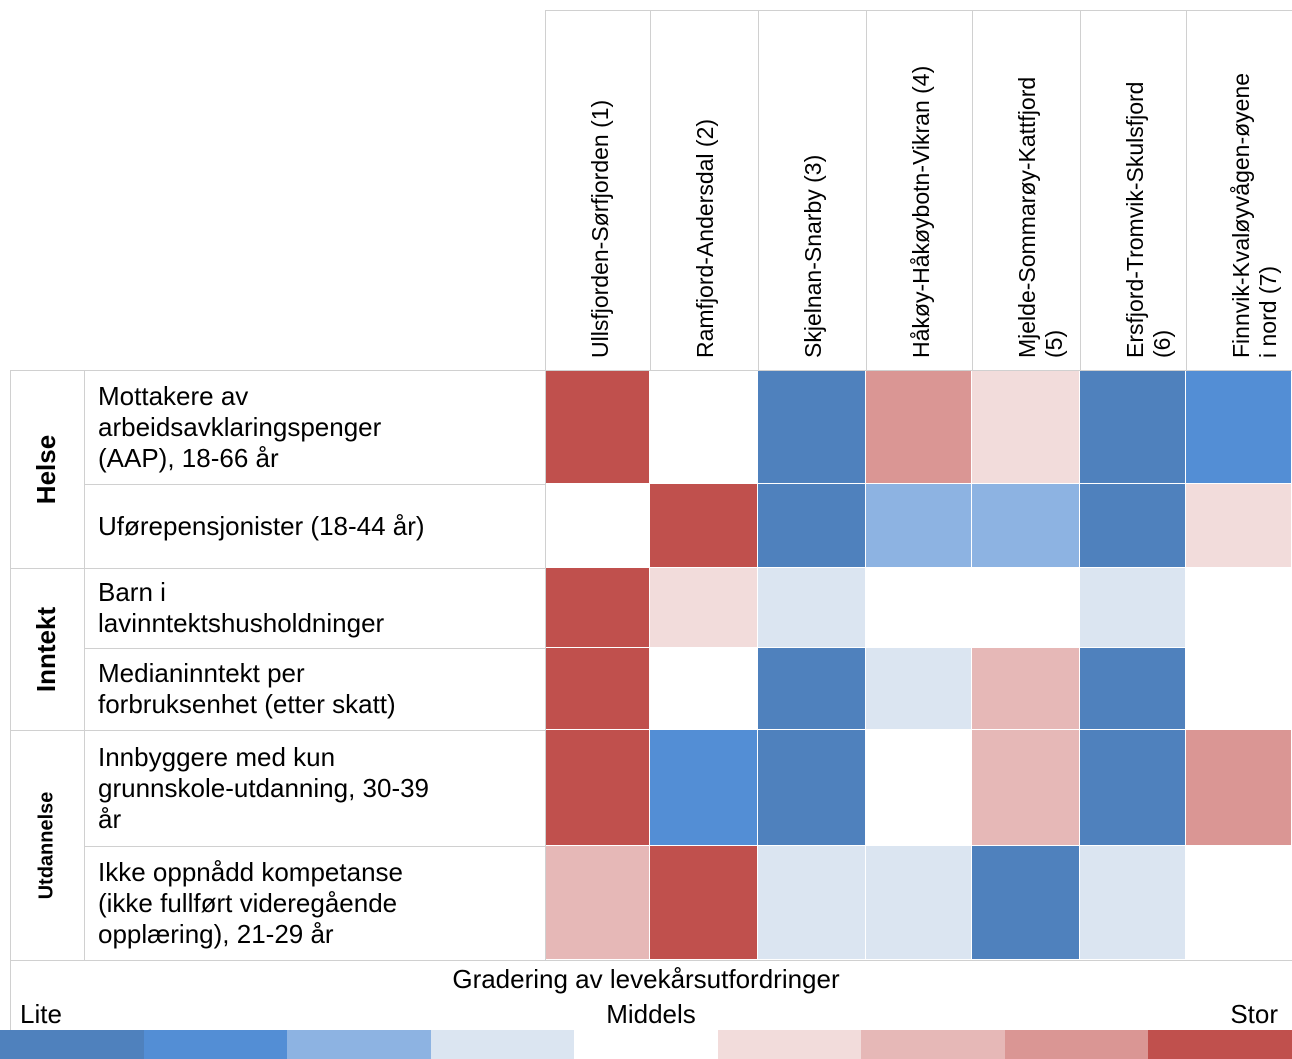 This screenshot has height=1059, width=1292. I want to click on left-border, so click(10, 665).